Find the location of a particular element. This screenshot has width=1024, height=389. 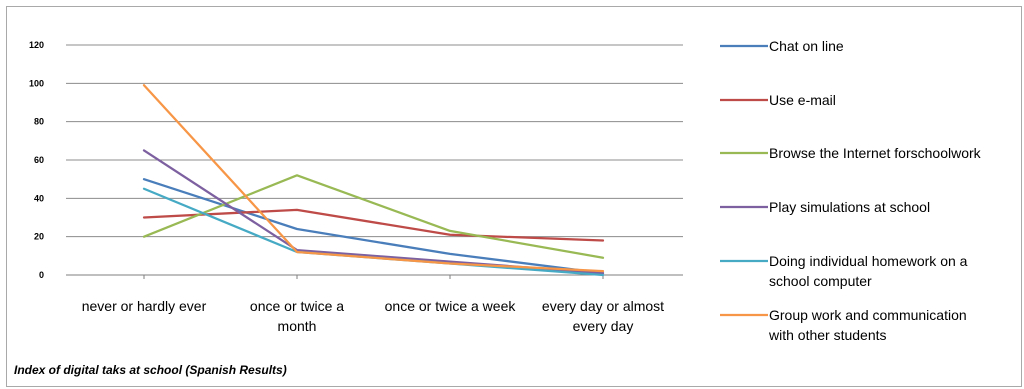

legend-label: school computer is located at coordinates (820, 281).